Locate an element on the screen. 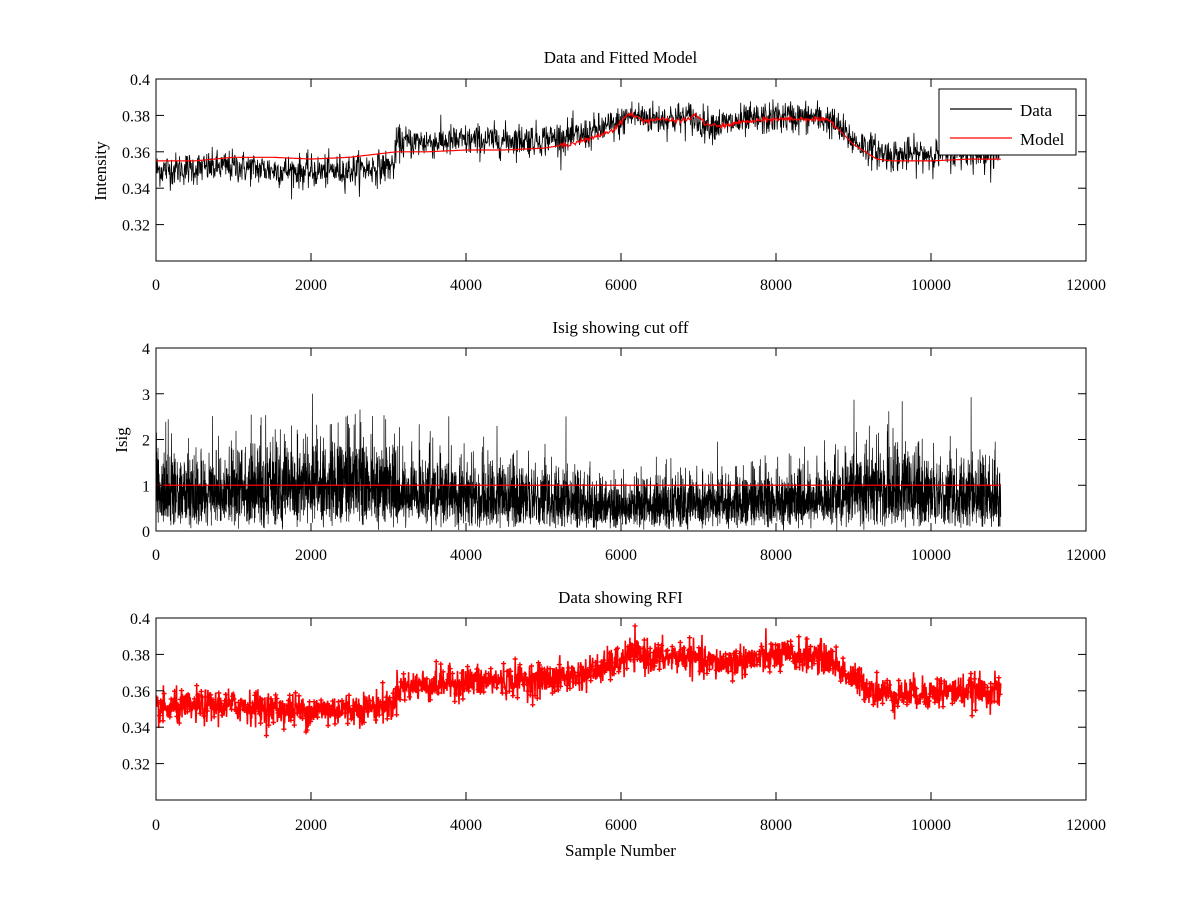  top-chart-title: Data and Fitted Model is located at coordinates (621, 57).